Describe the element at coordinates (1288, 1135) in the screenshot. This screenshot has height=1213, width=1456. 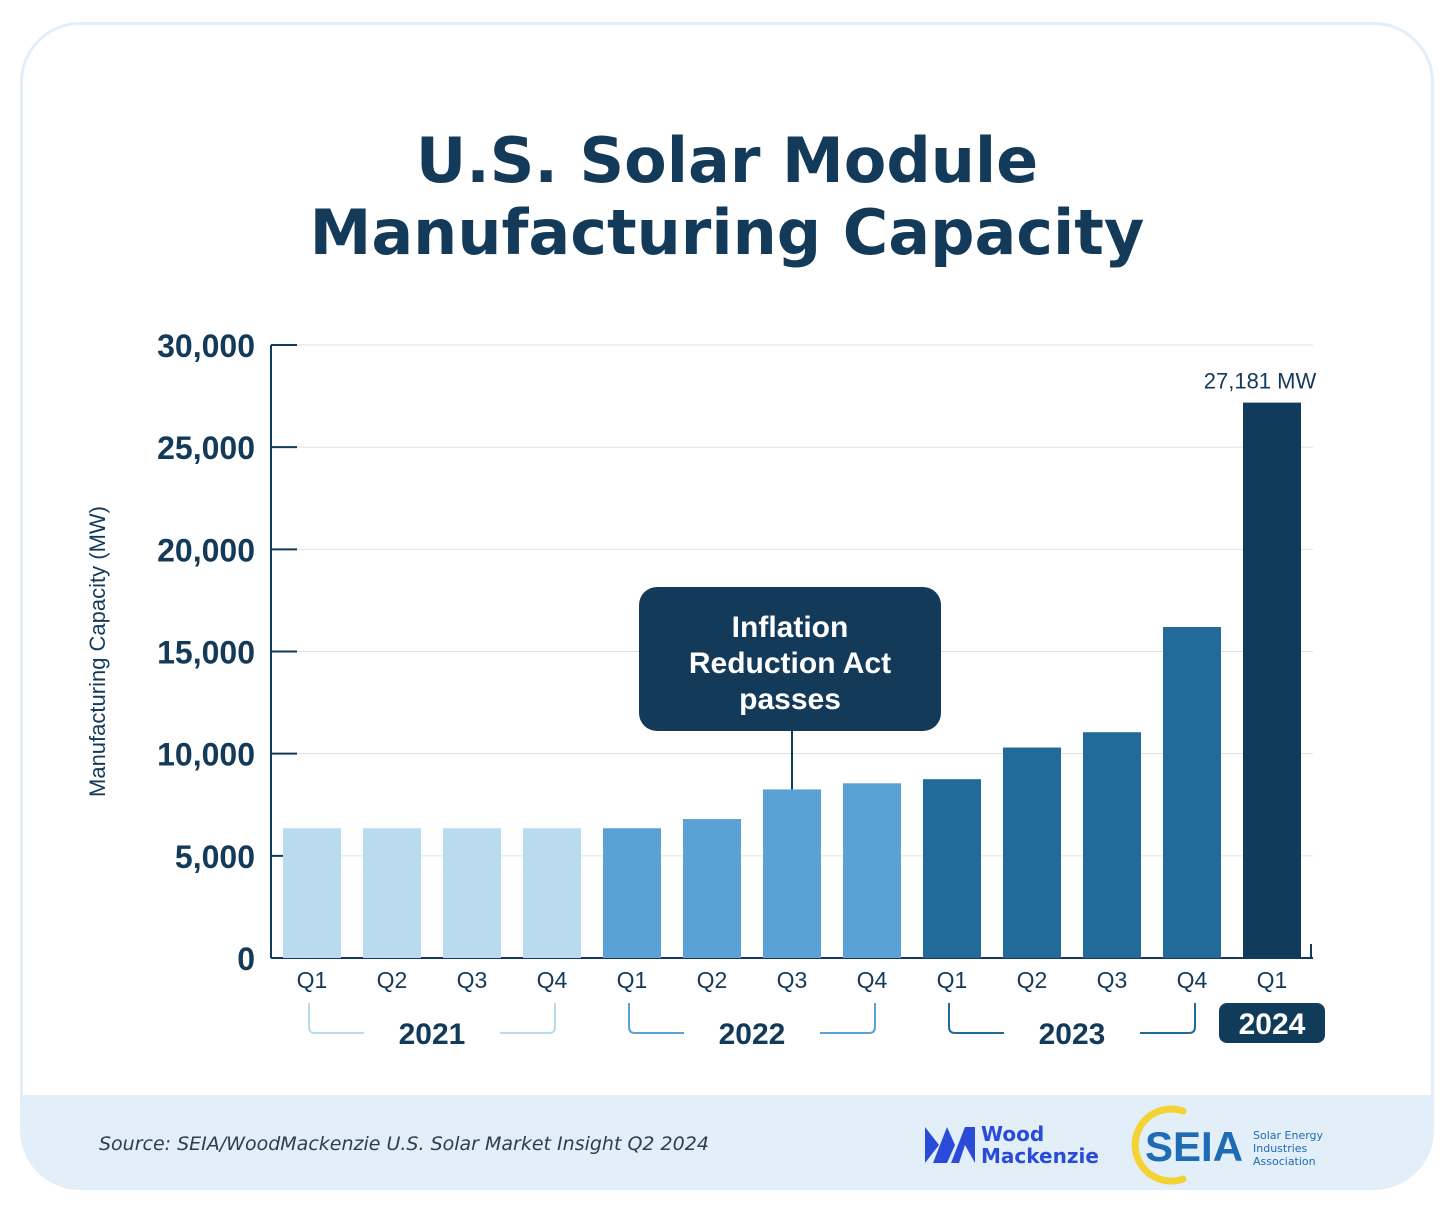
I see `seia-subtitle-line-1: Solar Energy` at that location.